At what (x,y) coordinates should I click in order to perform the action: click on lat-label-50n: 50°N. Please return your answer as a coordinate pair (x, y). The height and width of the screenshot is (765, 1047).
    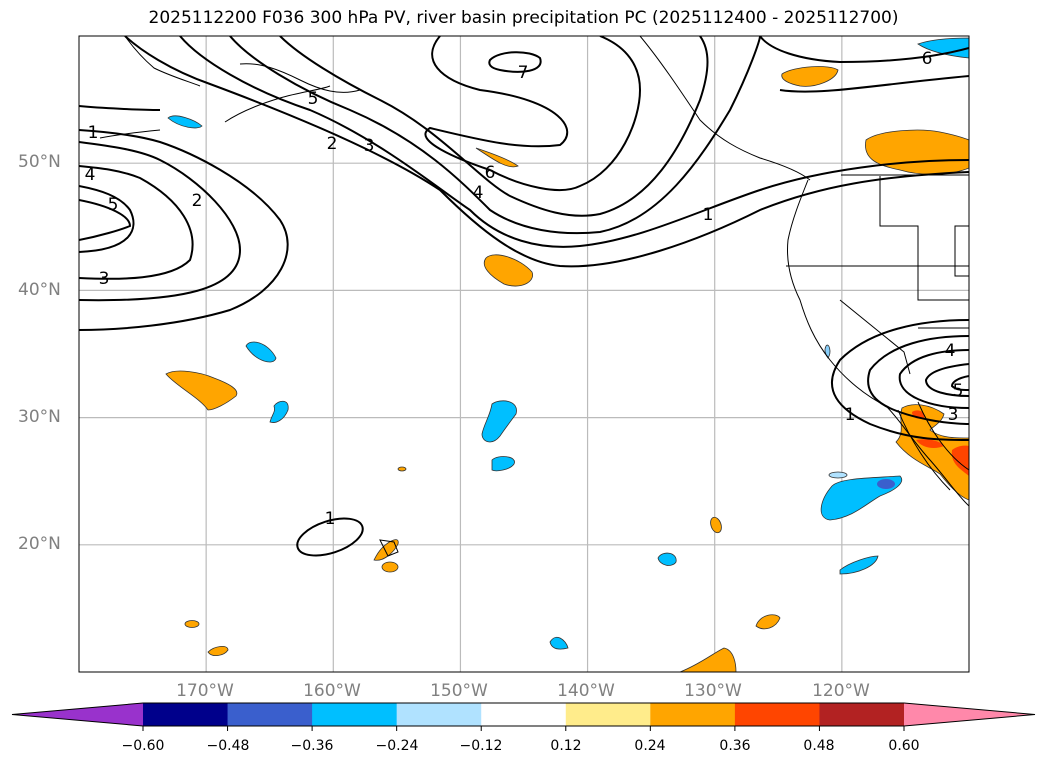
    Looking at the image, I should click on (39, 162).